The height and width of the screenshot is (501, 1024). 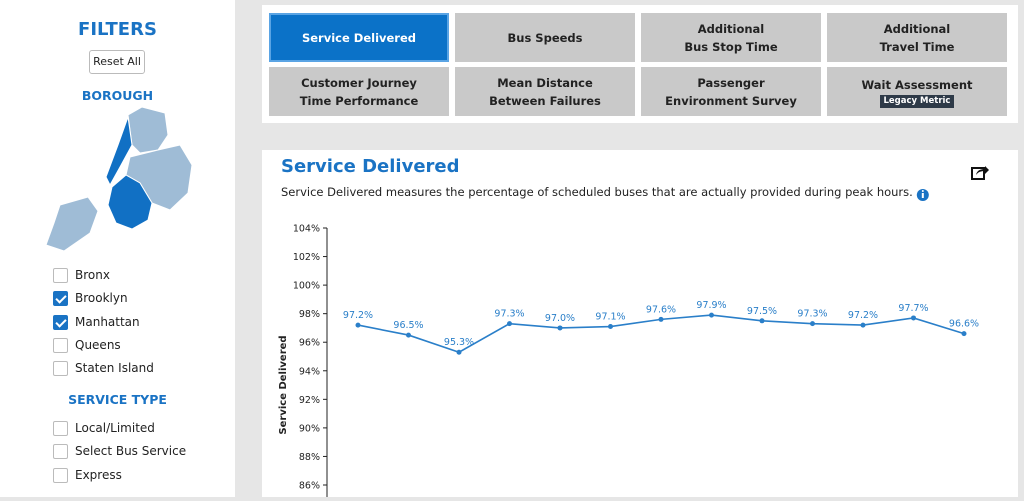 I want to click on tab-label: Time Performance, so click(x=359, y=100).